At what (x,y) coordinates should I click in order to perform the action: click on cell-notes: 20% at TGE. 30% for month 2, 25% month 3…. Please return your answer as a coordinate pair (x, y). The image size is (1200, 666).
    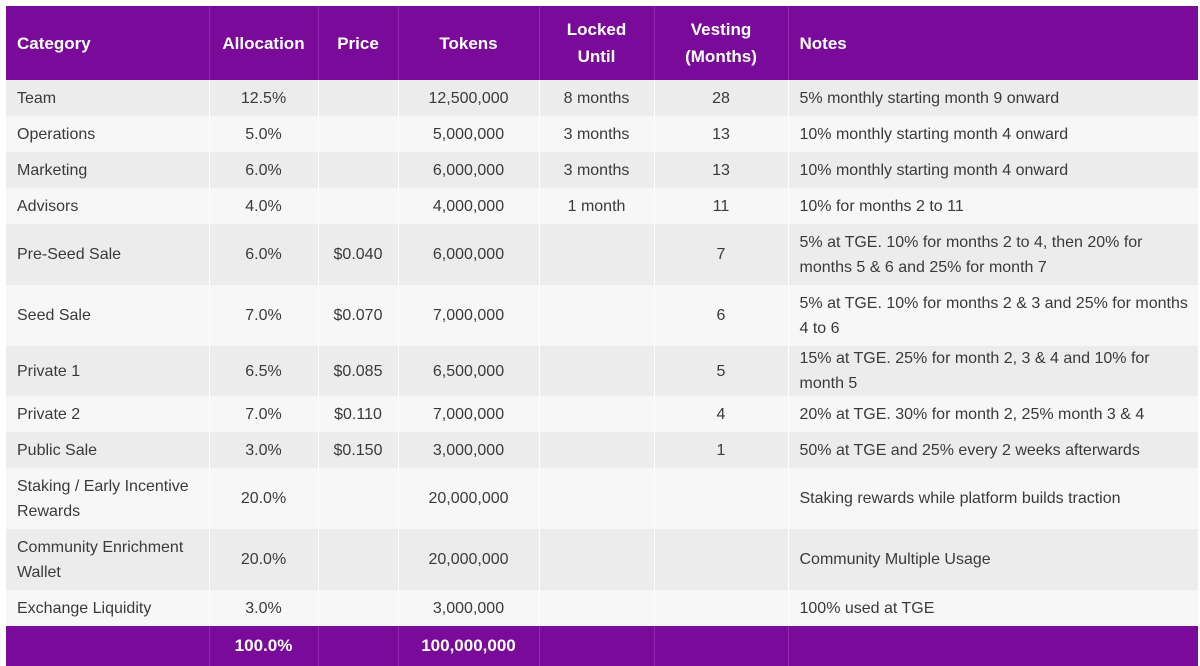
    Looking at the image, I should click on (993, 414).